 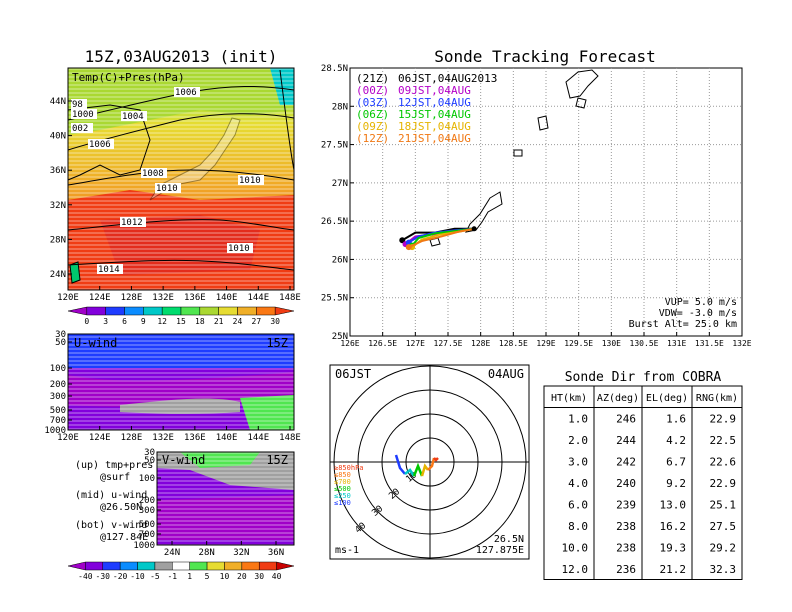 What do you see at coordinates (626, 419) in the screenshot?
I see `table-cell: 246` at bounding box center [626, 419].